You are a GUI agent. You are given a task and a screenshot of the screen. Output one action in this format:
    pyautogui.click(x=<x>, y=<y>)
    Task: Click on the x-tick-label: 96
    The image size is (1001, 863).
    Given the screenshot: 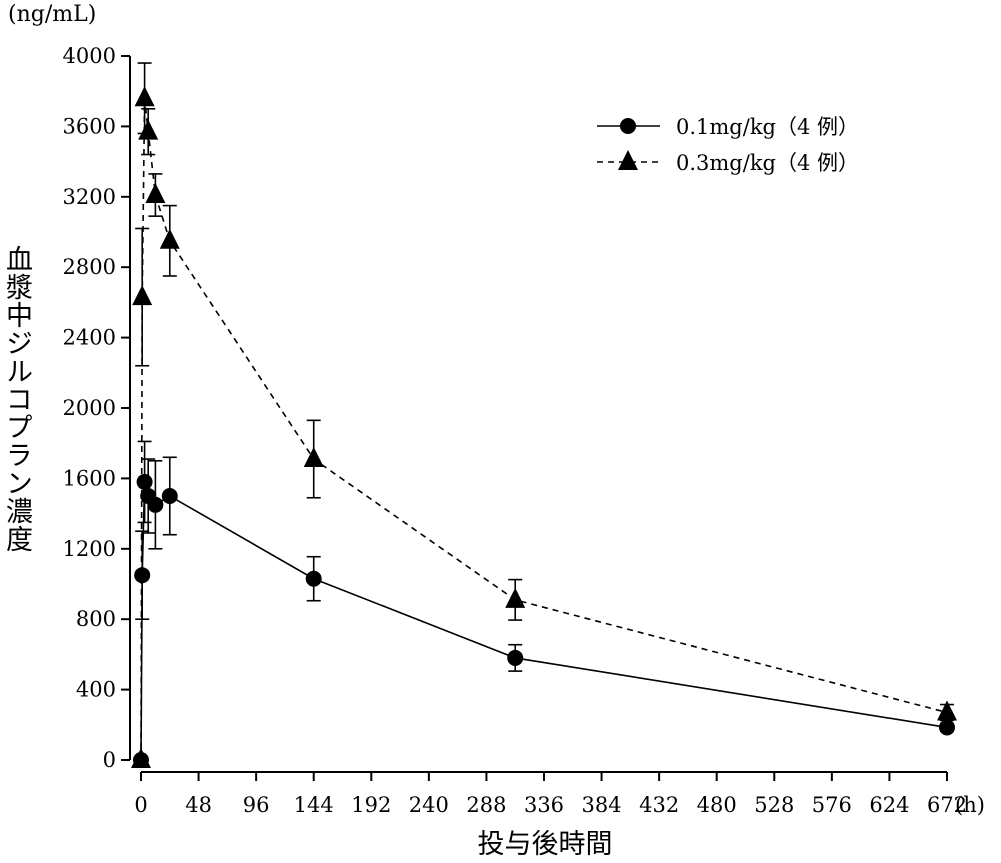 What is the action you would take?
    pyautogui.click(x=256, y=805)
    